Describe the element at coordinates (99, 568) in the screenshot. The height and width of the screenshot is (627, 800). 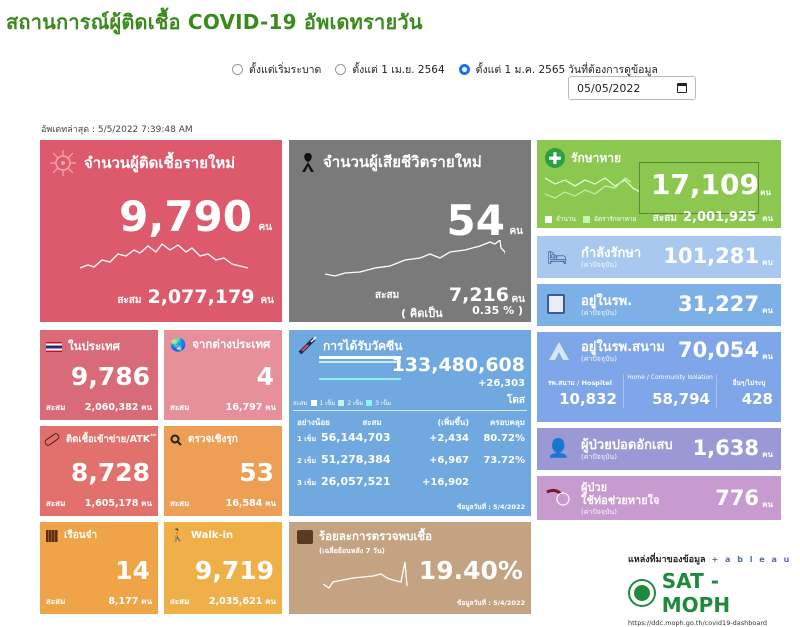
I see `prison-card: เรือนจำ 14 สะสม 8,177 คน` at that location.